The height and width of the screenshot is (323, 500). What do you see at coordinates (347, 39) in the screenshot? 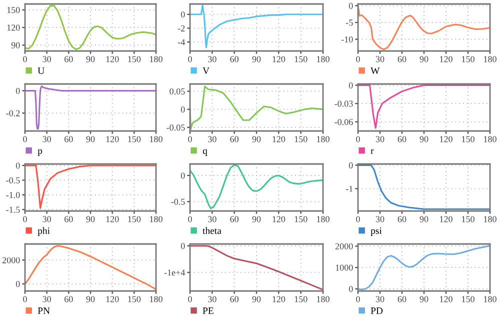
I see `y-tick-label: -10` at bounding box center [347, 39].